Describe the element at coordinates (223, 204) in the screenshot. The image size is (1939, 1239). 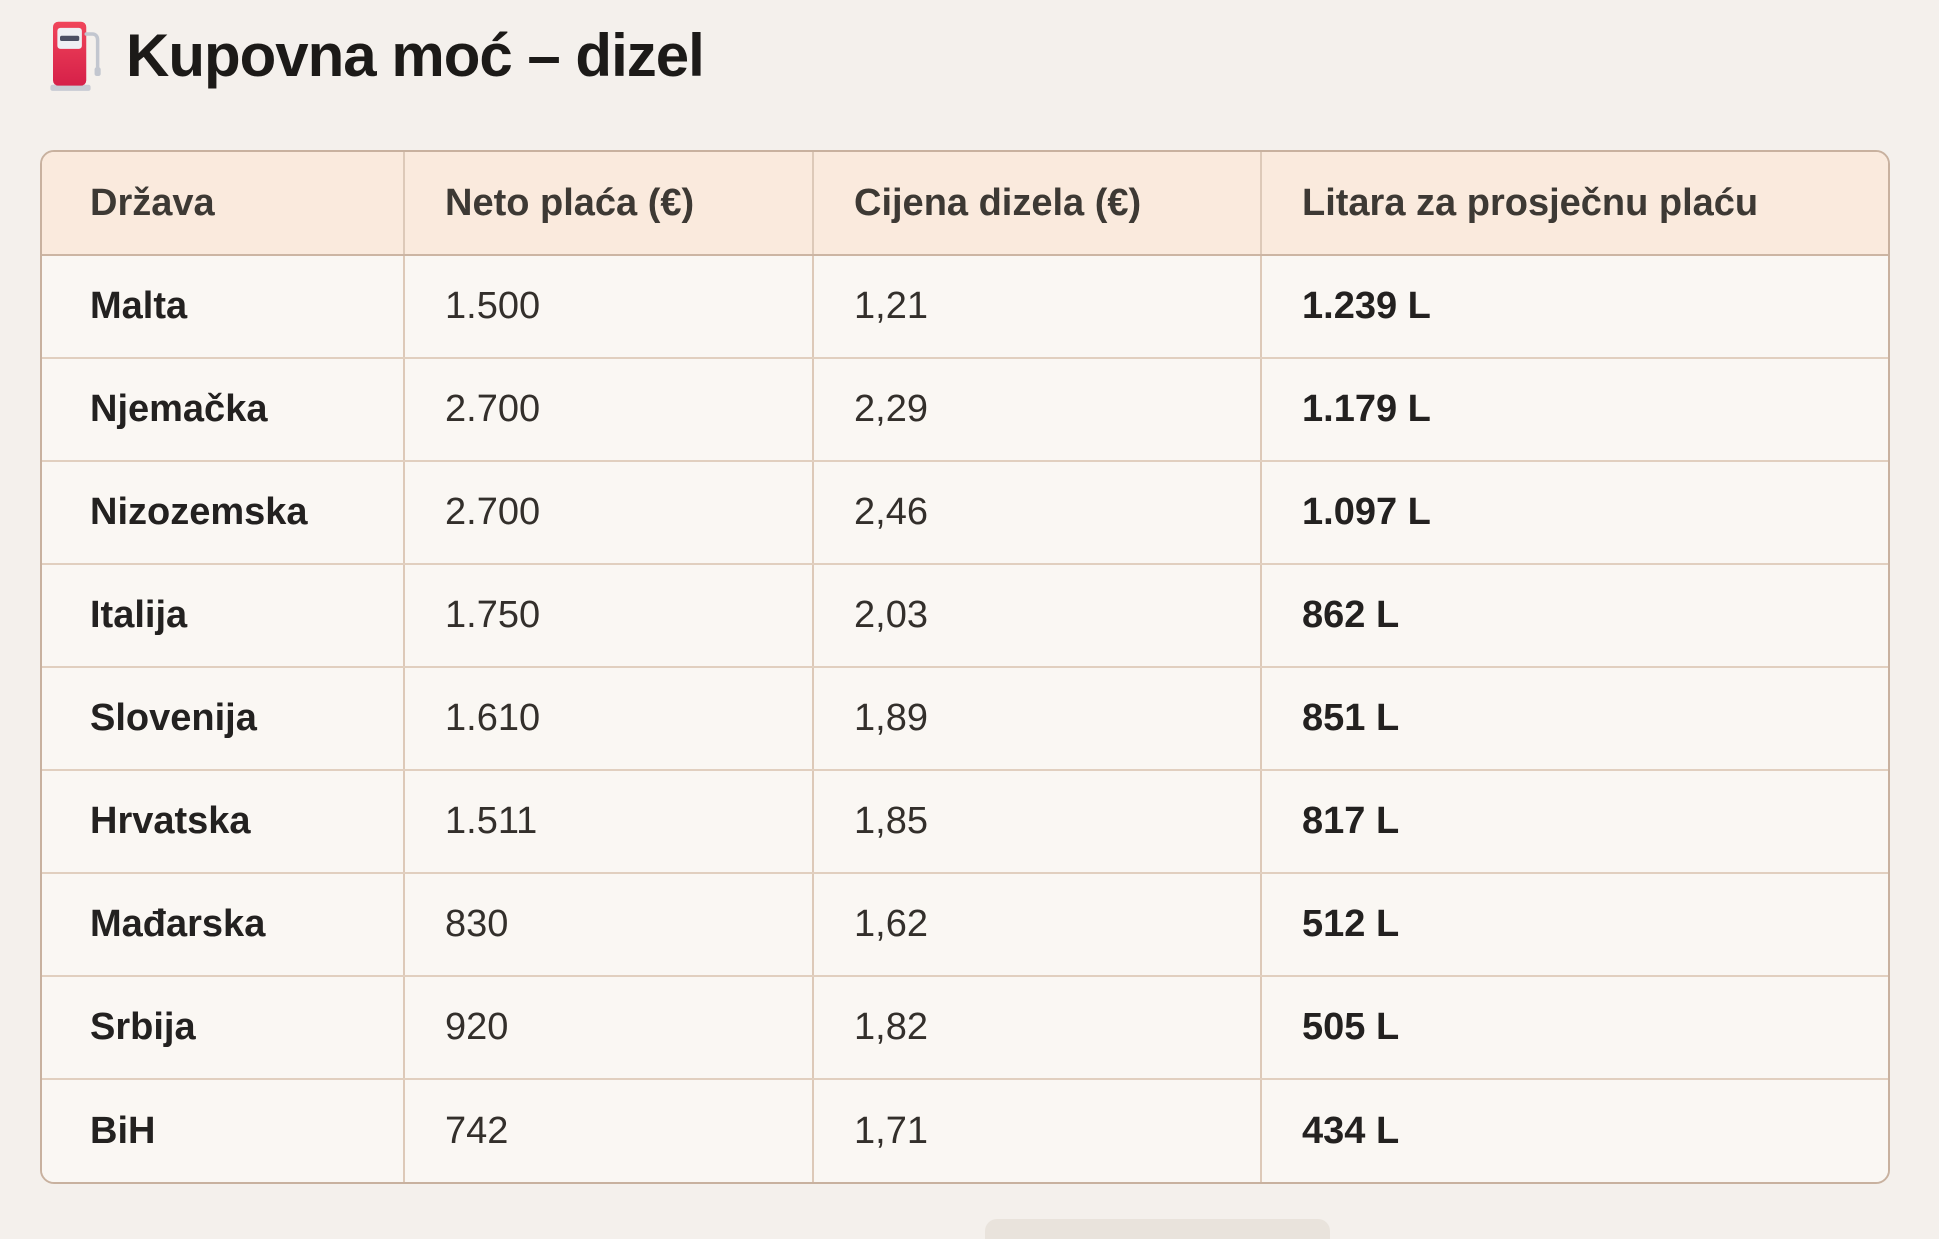
I see `column-header-country: Država` at that location.